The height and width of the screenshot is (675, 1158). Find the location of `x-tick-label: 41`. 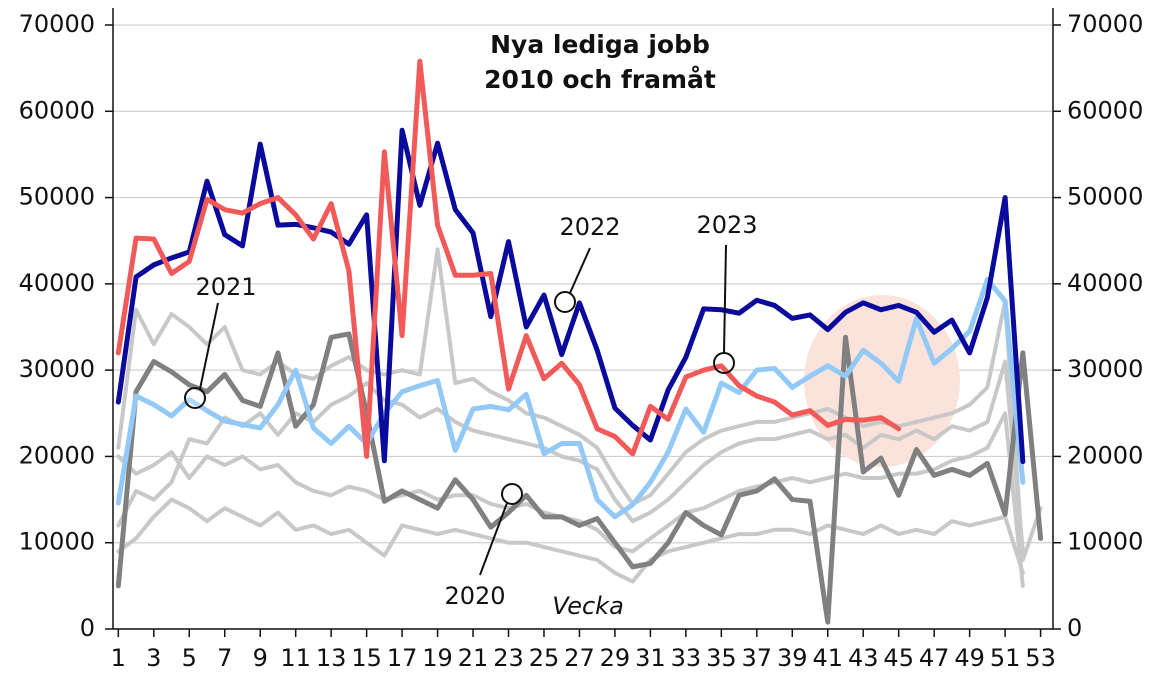

x-tick-label: 41 is located at coordinates (827, 658).